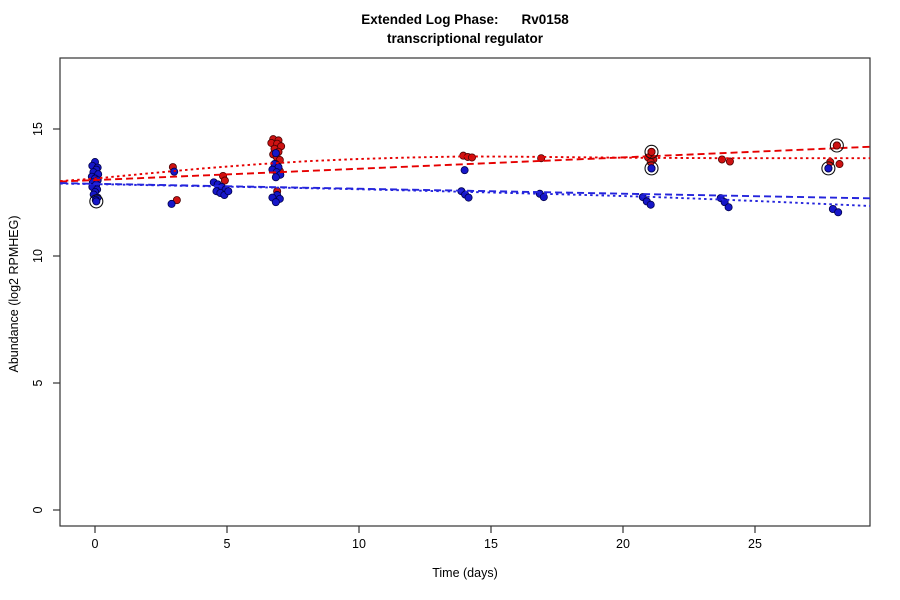  I want to click on red-smooth-fit-trendline, so click(465, 169).